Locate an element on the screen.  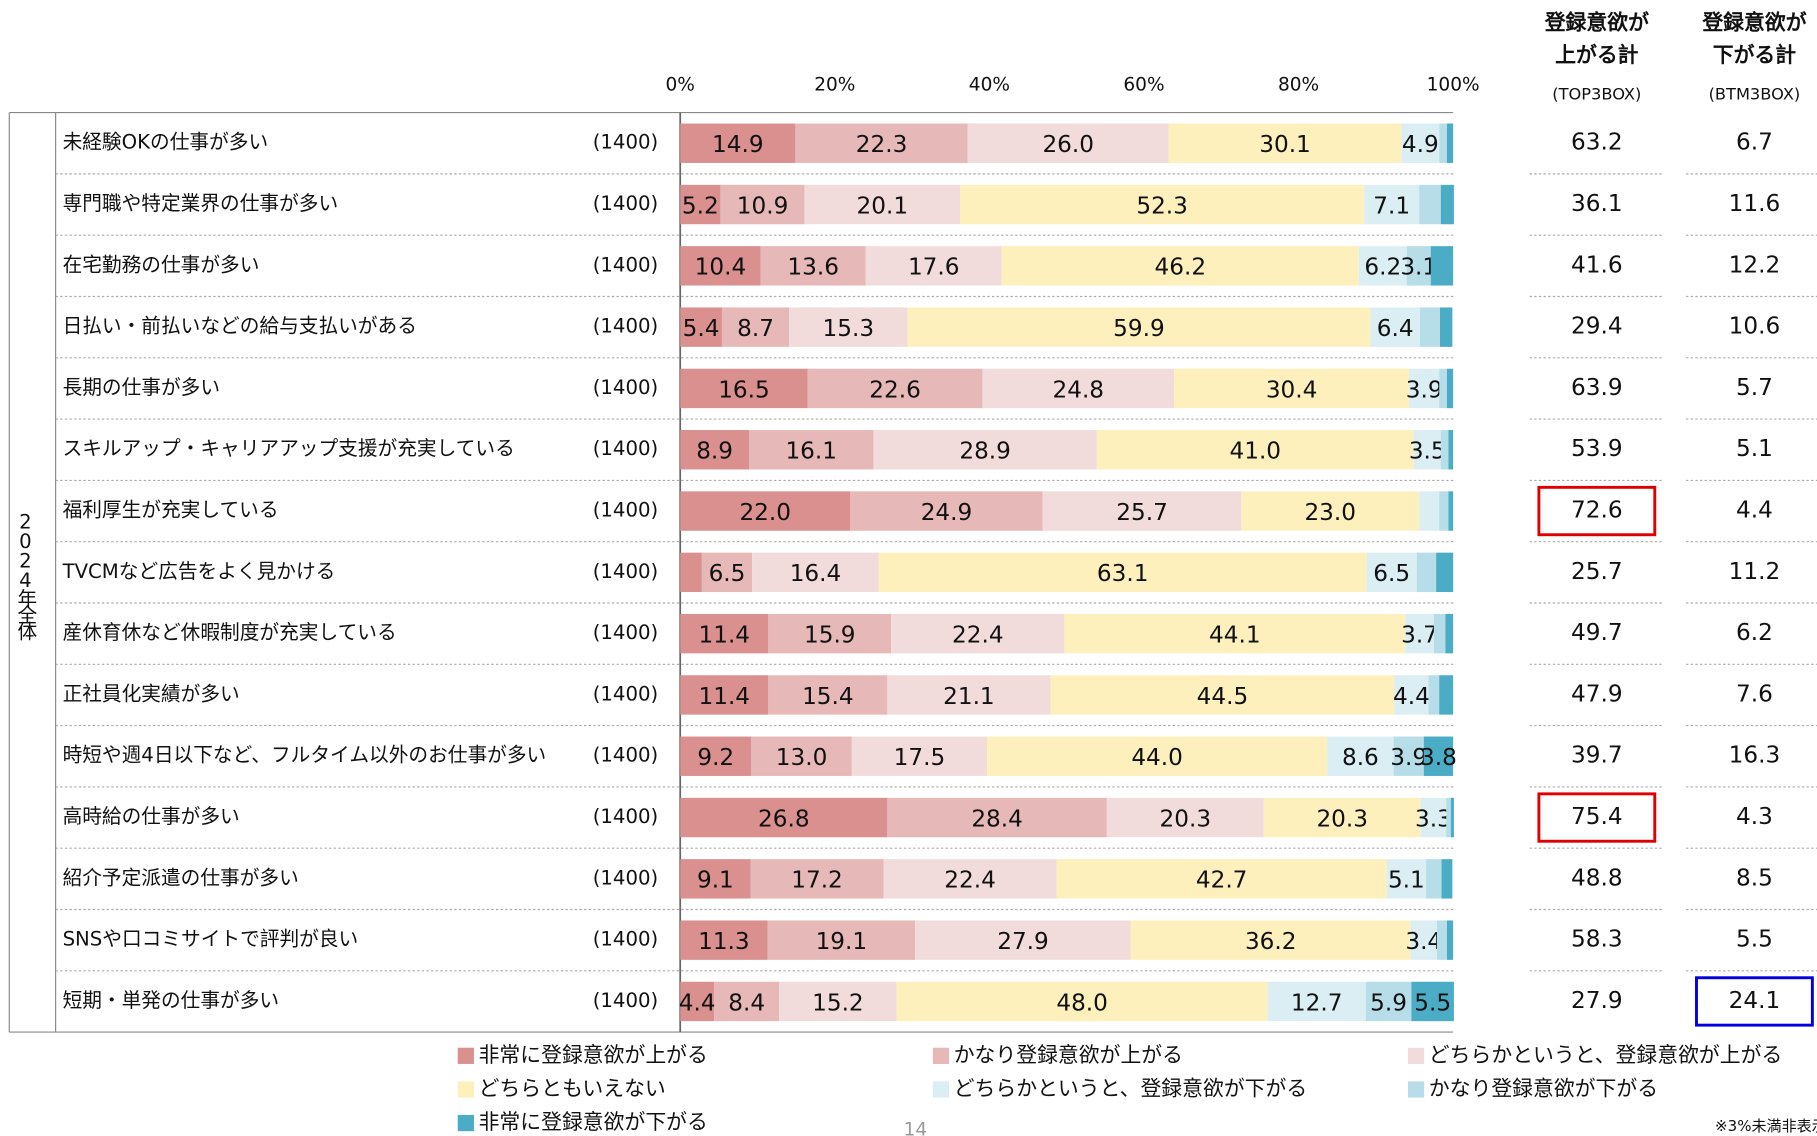
column-subtitle: (BTM3BOX) is located at coordinates (1755, 94).